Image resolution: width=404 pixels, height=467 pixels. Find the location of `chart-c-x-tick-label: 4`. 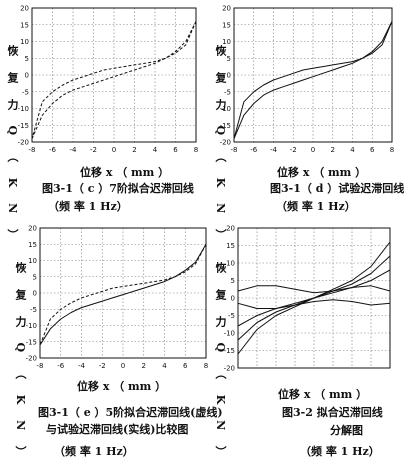

chart-c-x-tick-label: 4 is located at coordinates (164, 366).